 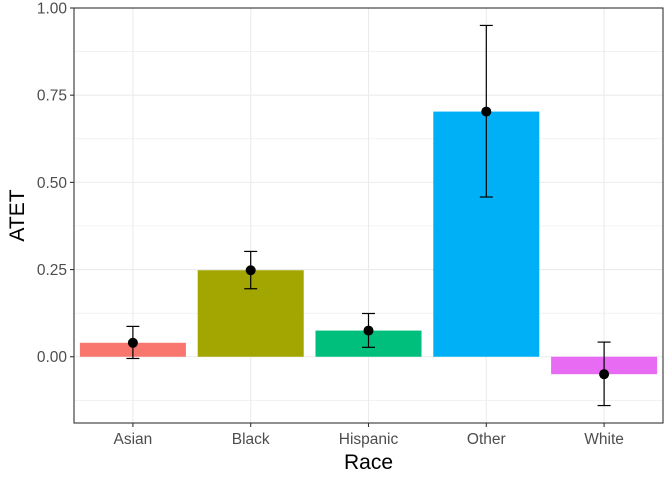 I want to click on y-tick-label: 0.25, so click(x=52, y=270).